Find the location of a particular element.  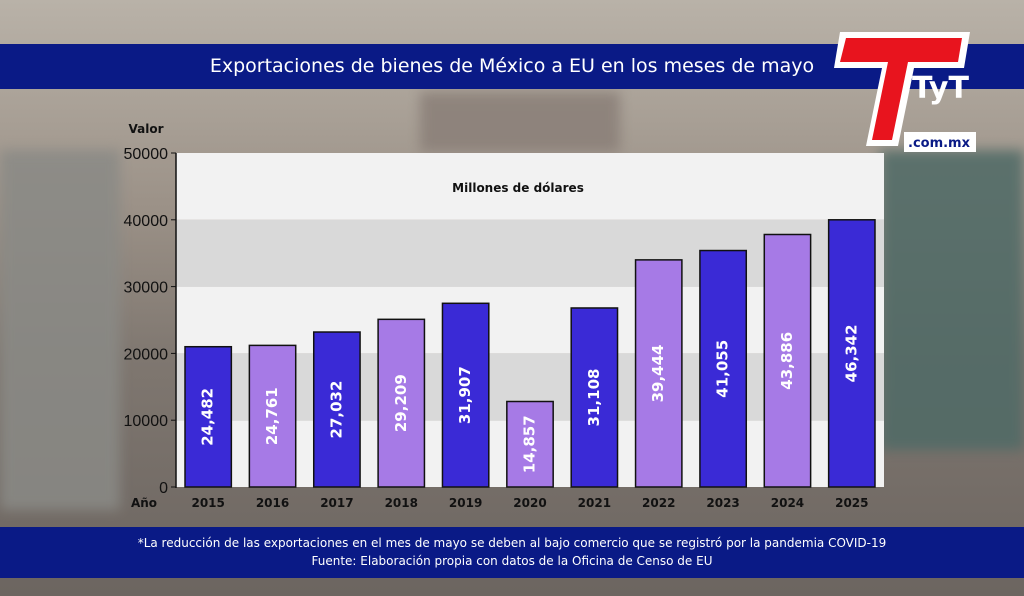

bar-2025 is located at coordinates (851, 353).